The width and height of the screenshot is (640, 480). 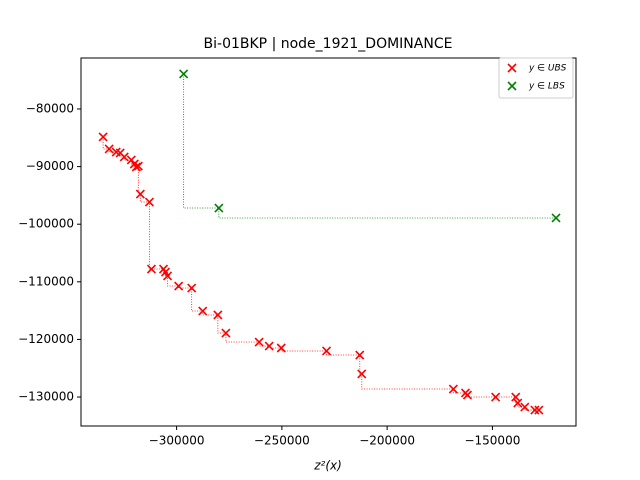 I want to click on y-tick-label: −130000, so click(x=46, y=397).